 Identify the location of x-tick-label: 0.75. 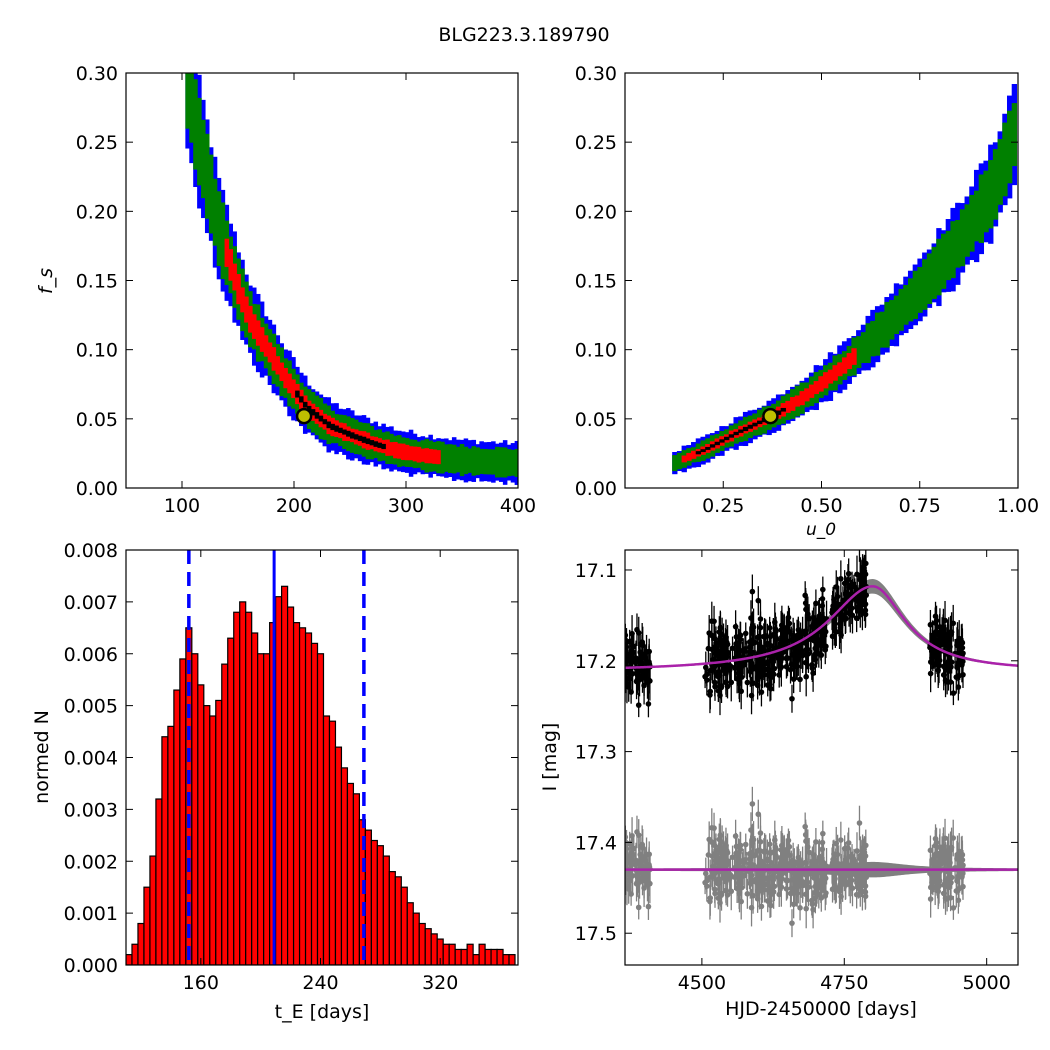
(920, 506).